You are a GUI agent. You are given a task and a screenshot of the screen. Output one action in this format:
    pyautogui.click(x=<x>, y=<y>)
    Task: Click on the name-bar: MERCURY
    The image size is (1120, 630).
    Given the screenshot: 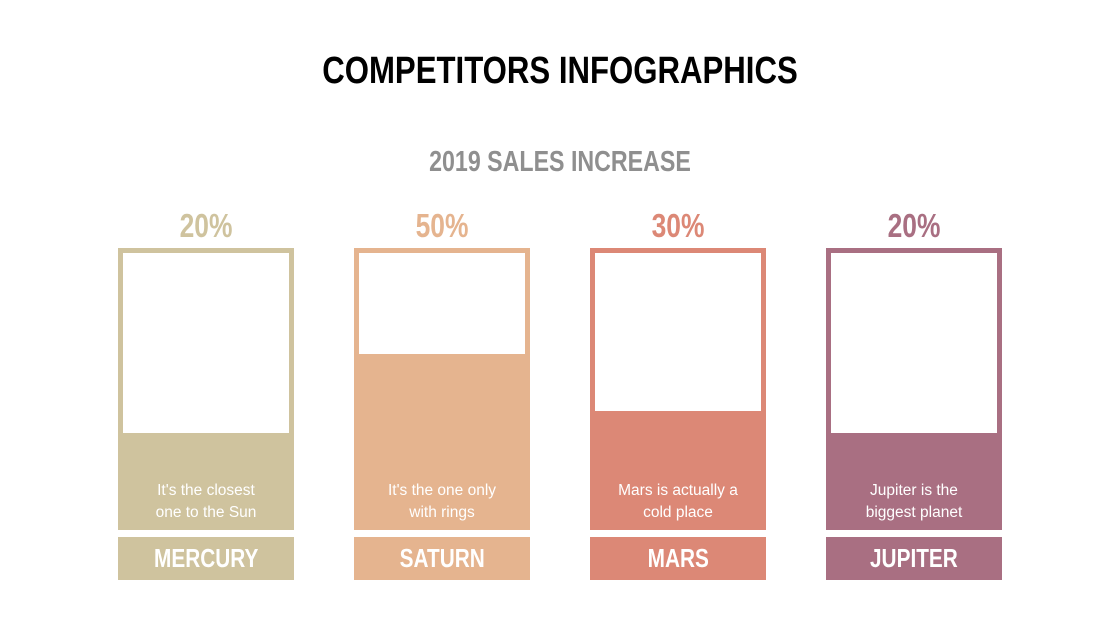 What is the action you would take?
    pyautogui.click(x=206, y=558)
    